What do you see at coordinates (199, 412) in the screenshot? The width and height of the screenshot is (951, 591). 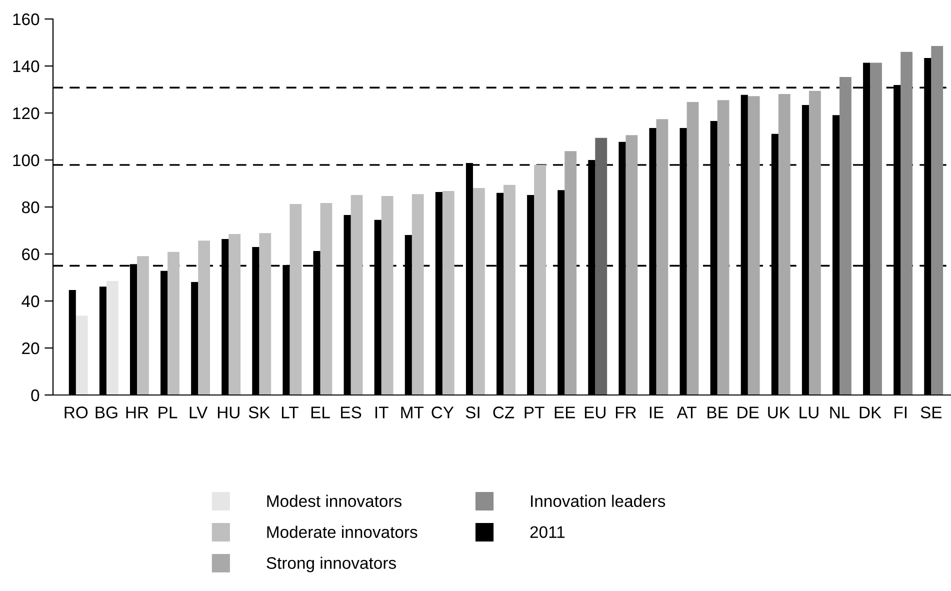 I see `x-tick-label: LV` at bounding box center [199, 412].